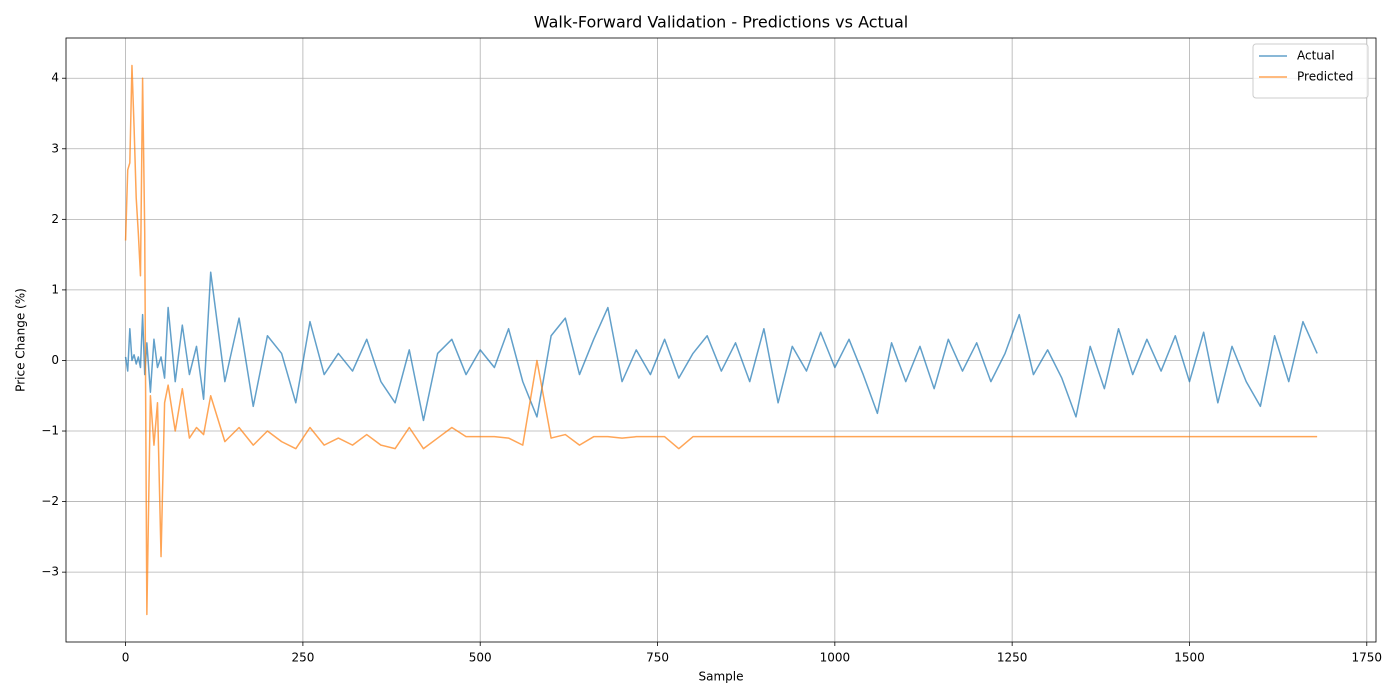 Image resolution: width=1400 pixels, height=700 pixels. I want to click on legend-label: Predicted, so click(1325, 77).